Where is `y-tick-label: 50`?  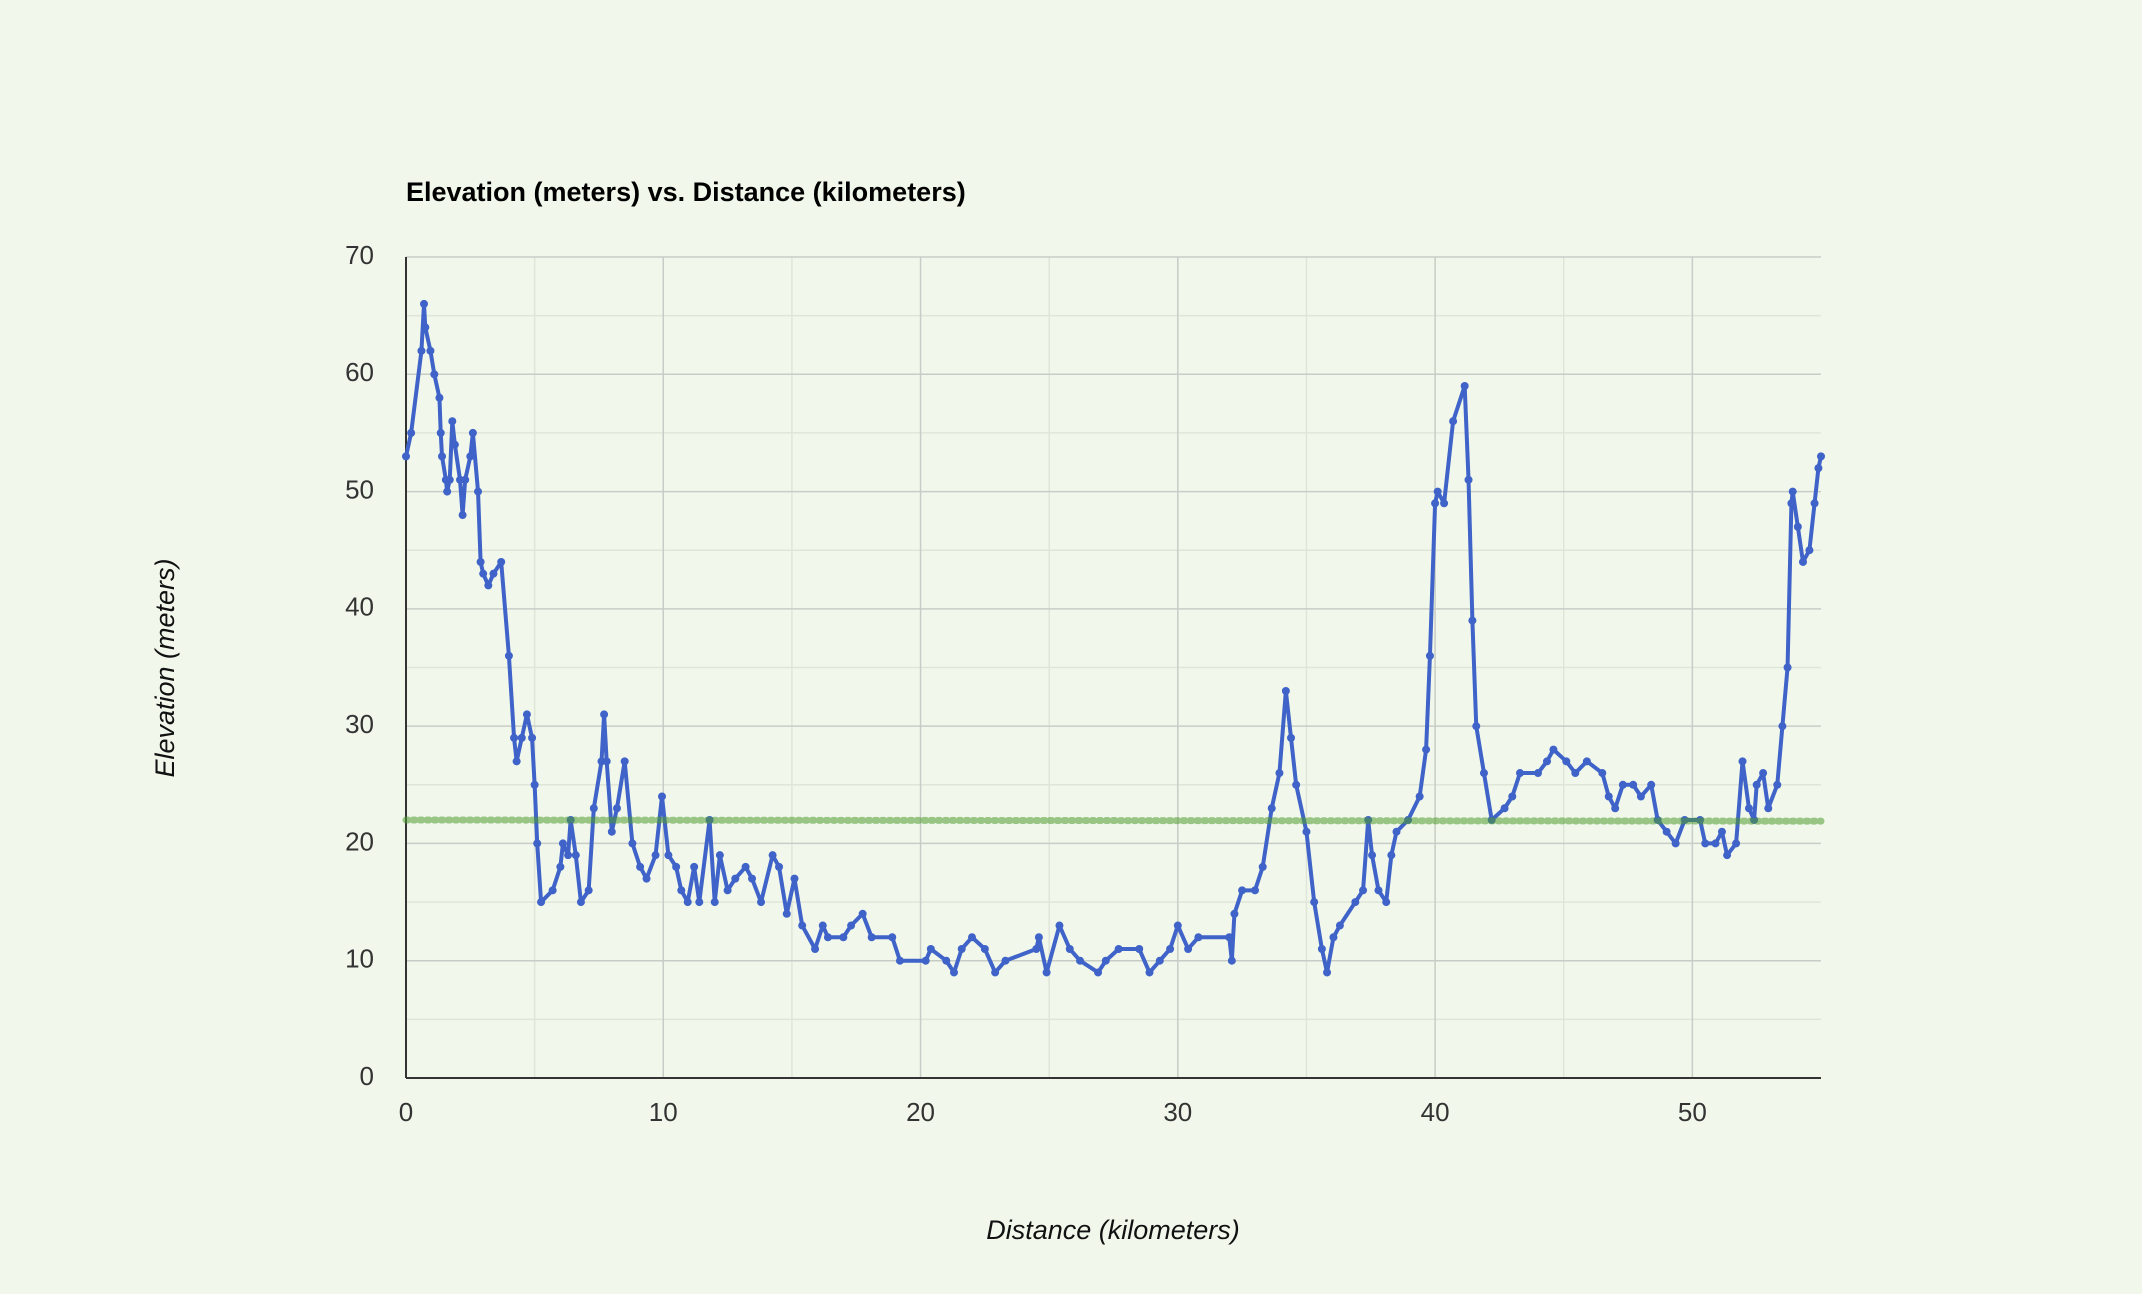 y-tick-label: 50 is located at coordinates (359, 489).